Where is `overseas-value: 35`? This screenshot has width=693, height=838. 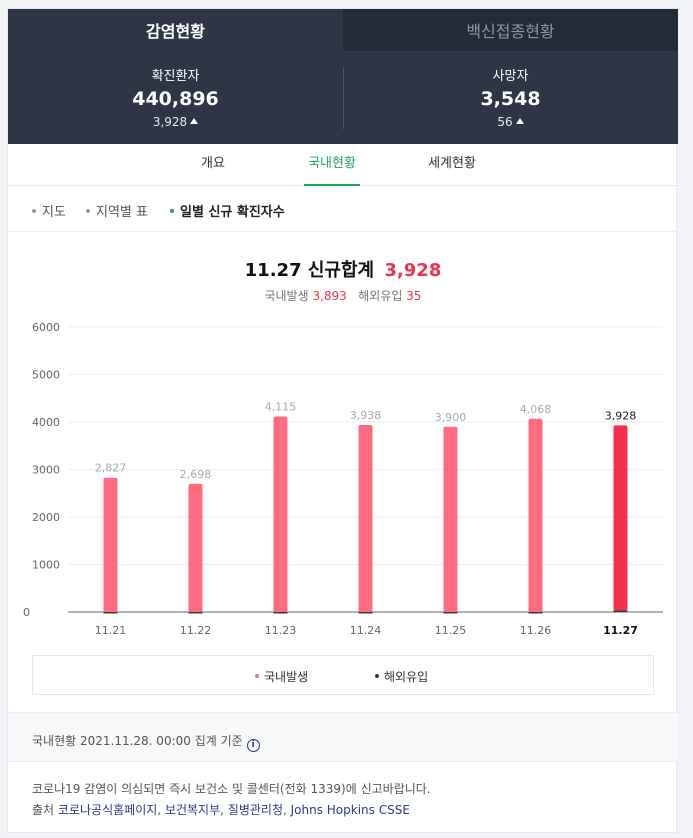
overseas-value: 35 is located at coordinates (414, 296).